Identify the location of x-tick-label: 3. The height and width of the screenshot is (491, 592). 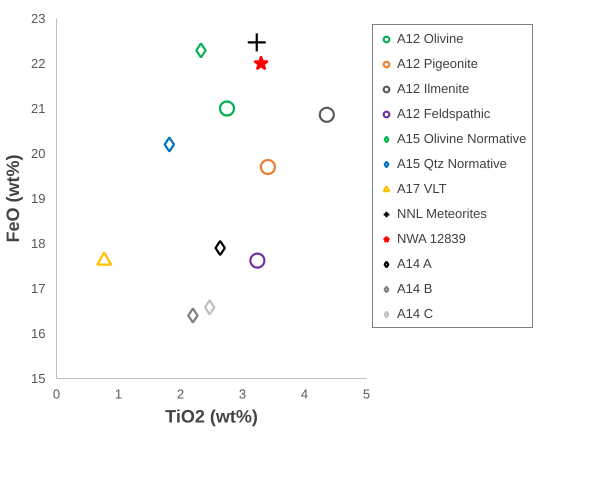
(242, 394).